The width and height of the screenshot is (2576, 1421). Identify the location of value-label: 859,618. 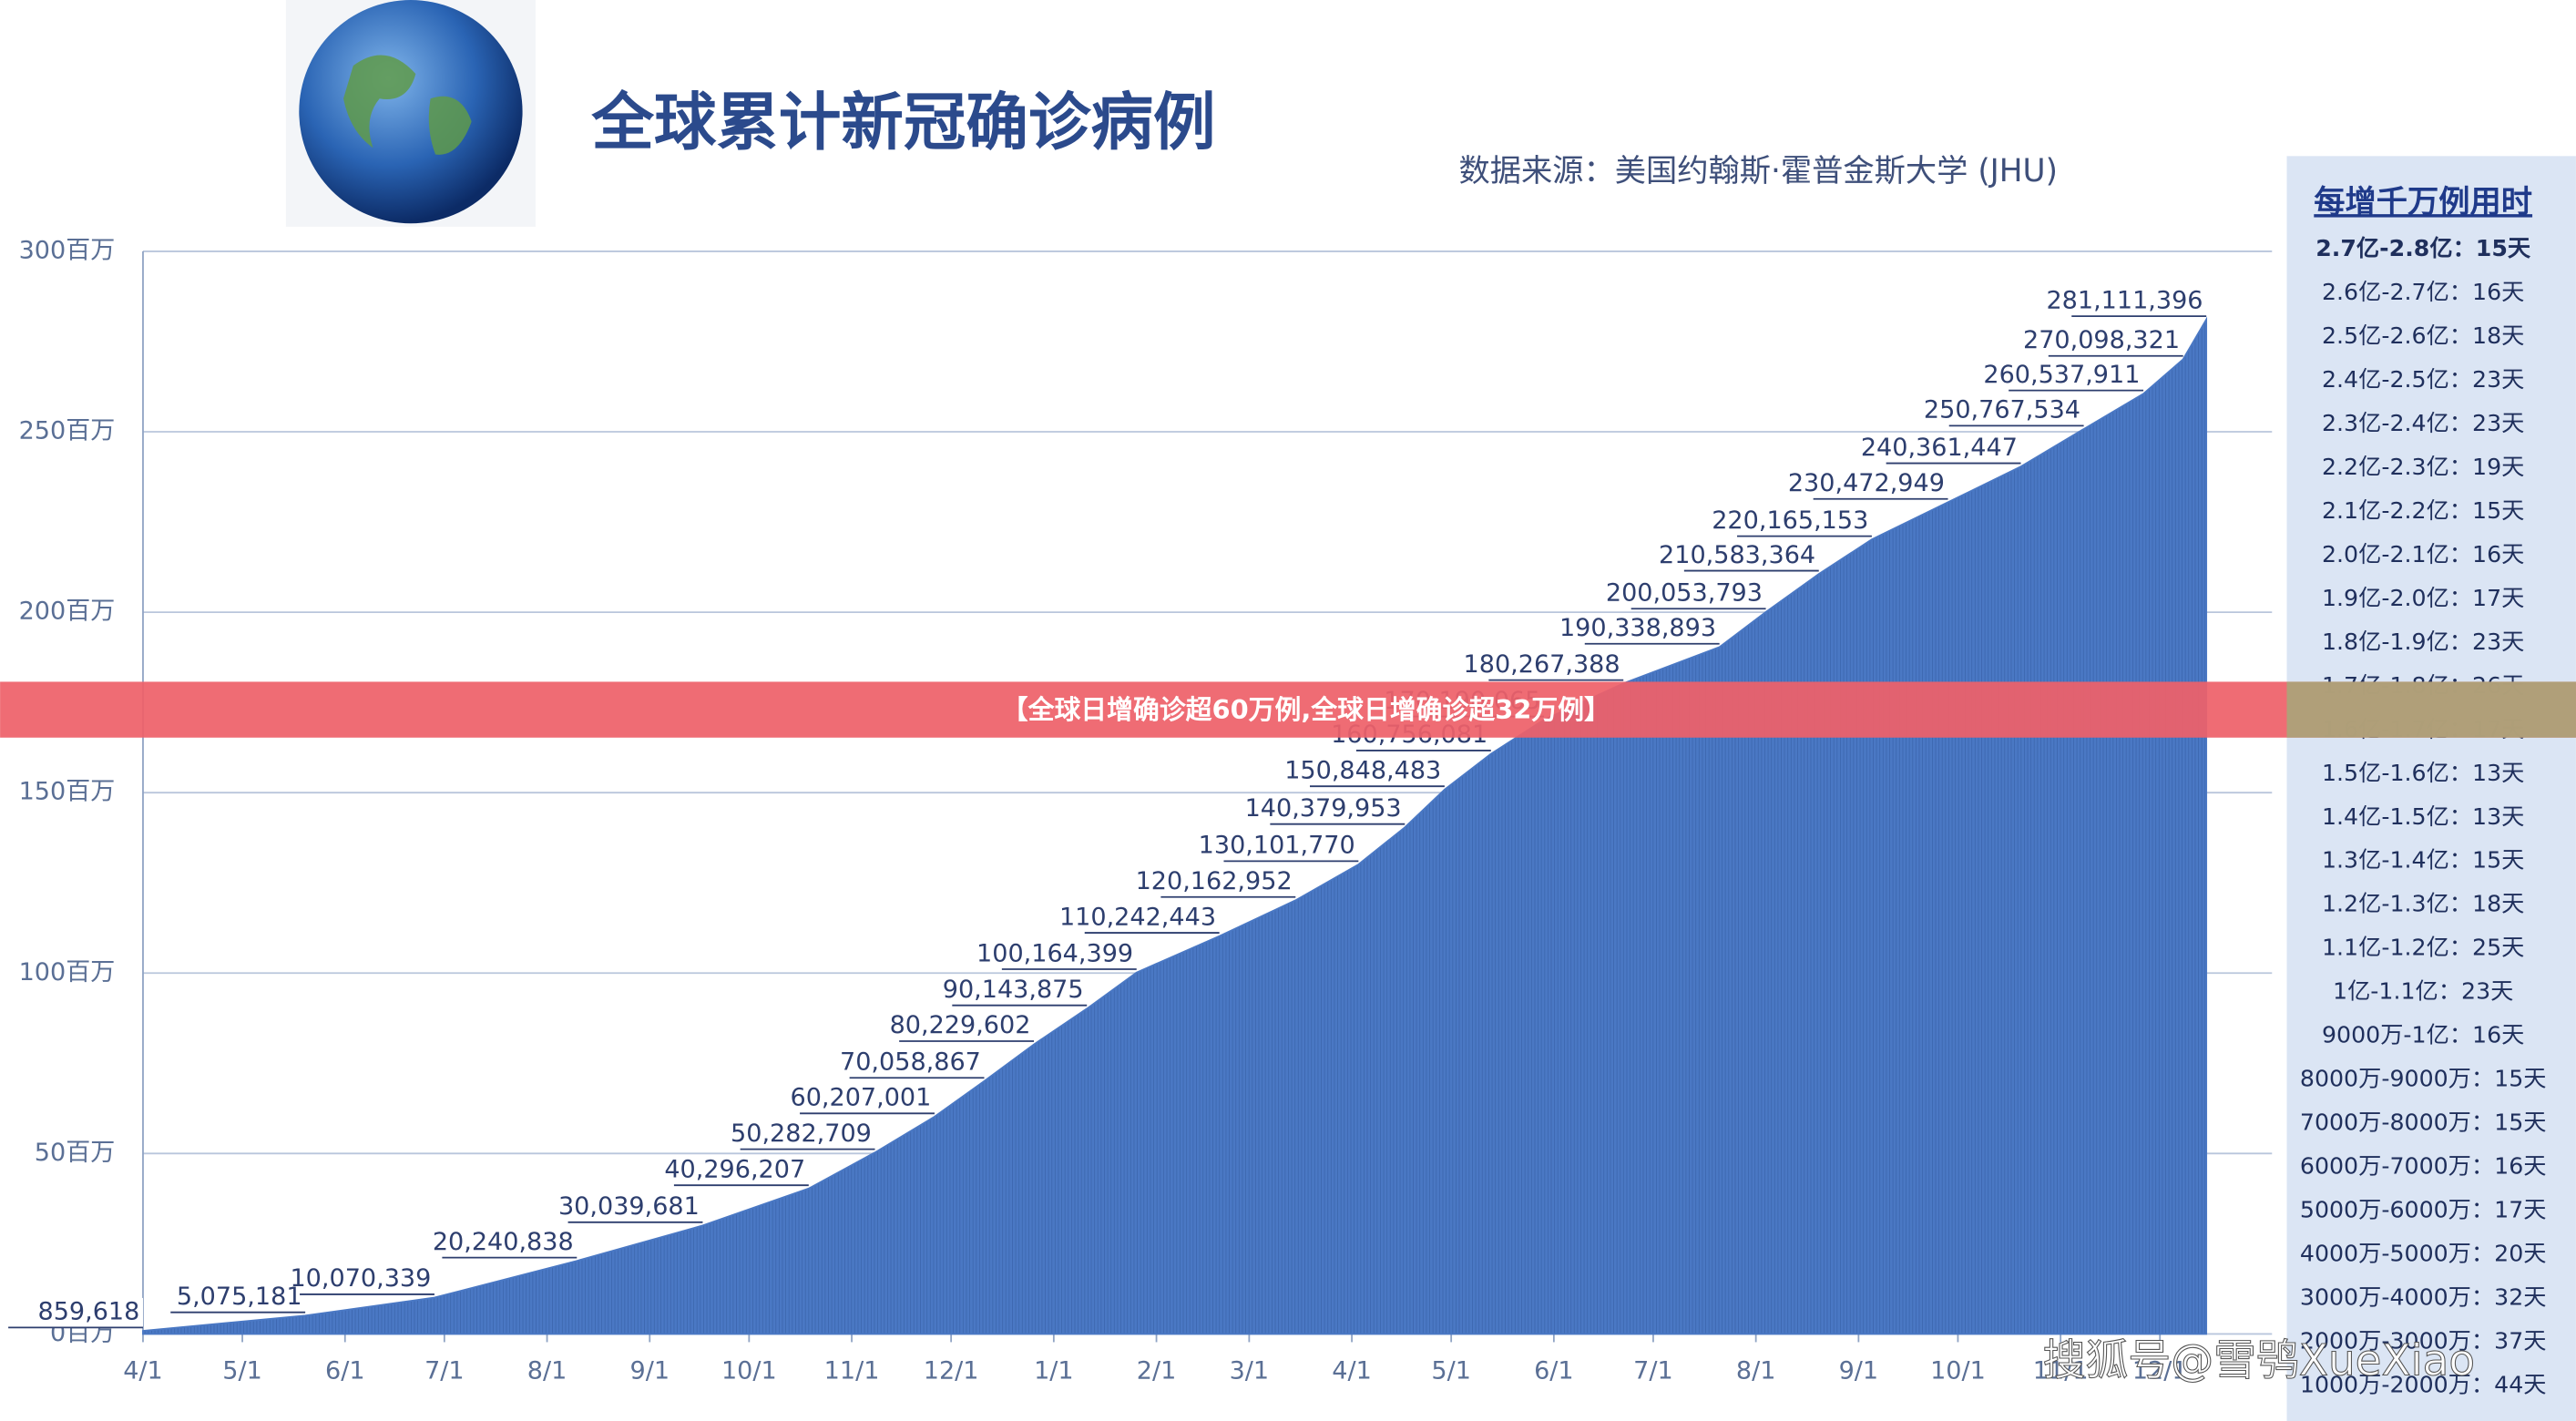
(89, 1312).